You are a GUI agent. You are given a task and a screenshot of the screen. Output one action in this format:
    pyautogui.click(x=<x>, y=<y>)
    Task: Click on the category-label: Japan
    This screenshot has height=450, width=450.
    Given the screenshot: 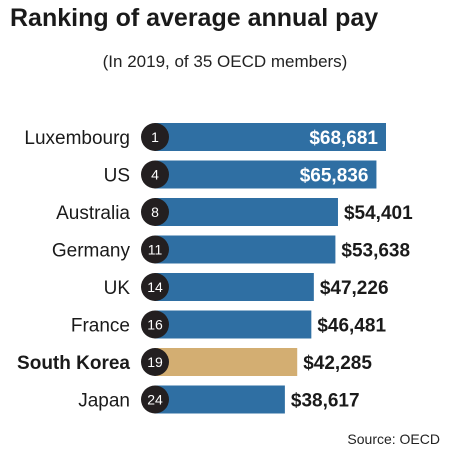 What is the action you would take?
    pyautogui.click(x=104, y=401)
    